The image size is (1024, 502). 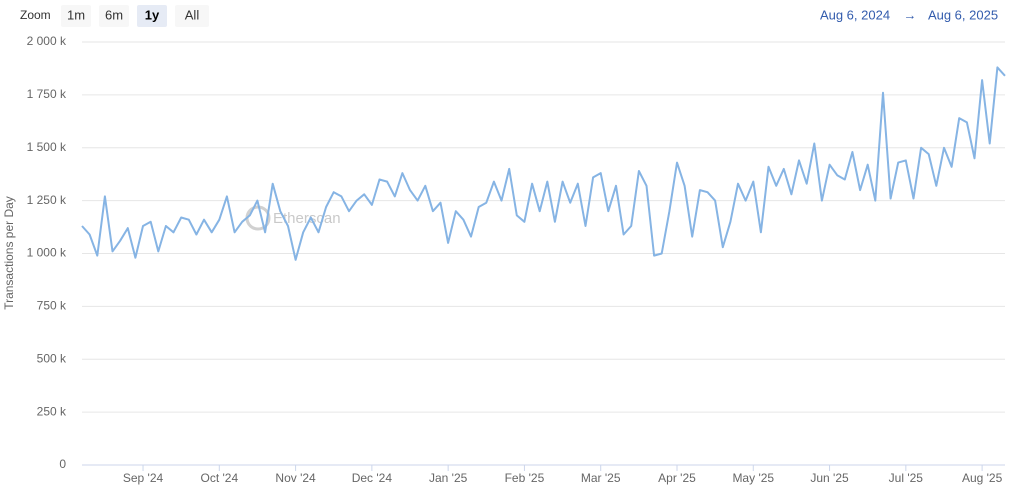 I want to click on x-tick-label: Jul '25, so click(x=906, y=478).